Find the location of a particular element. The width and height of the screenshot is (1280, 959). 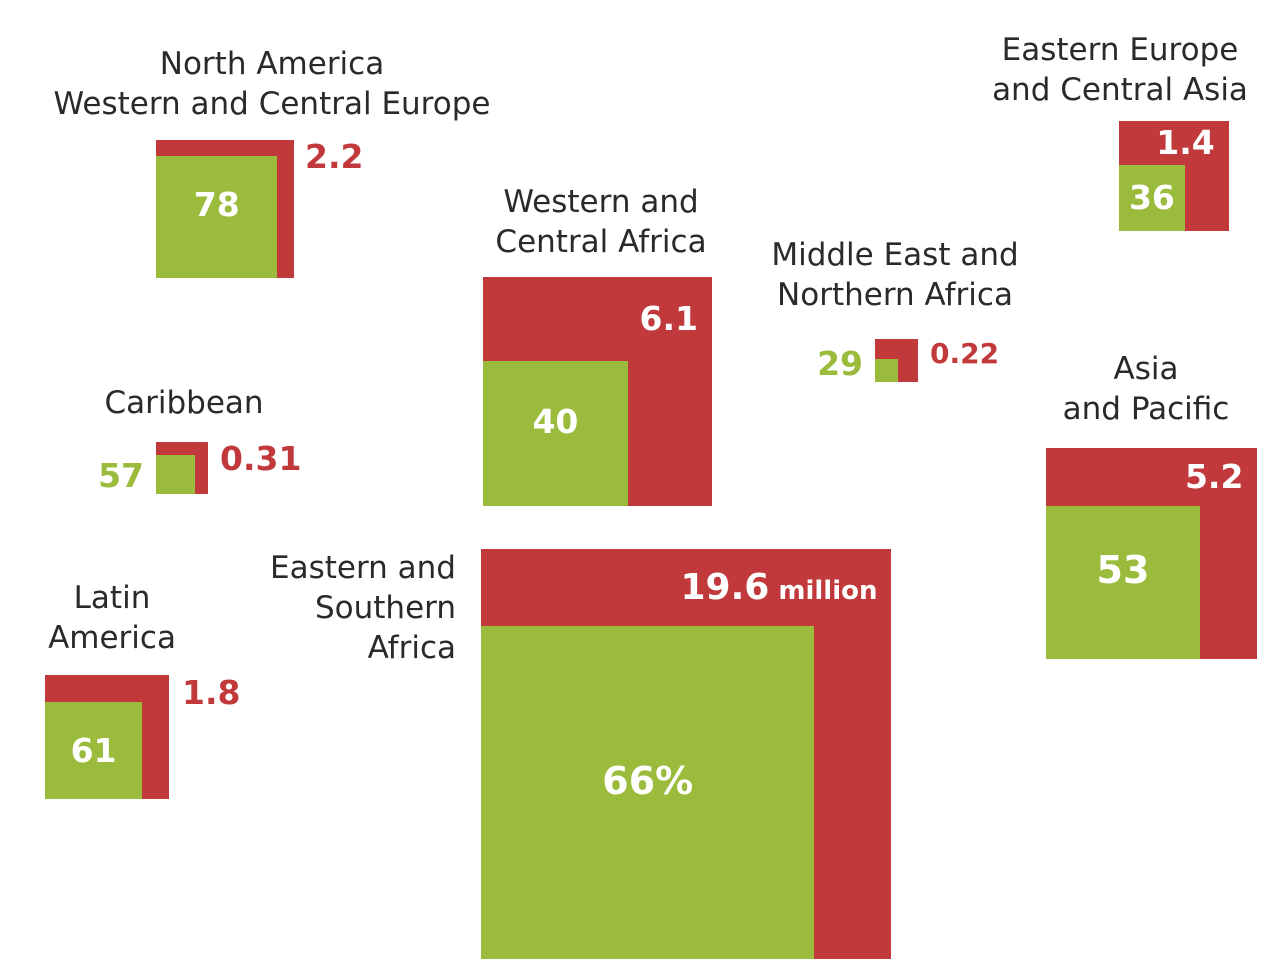

region-label-line: Western and is located at coordinates (601, 202).